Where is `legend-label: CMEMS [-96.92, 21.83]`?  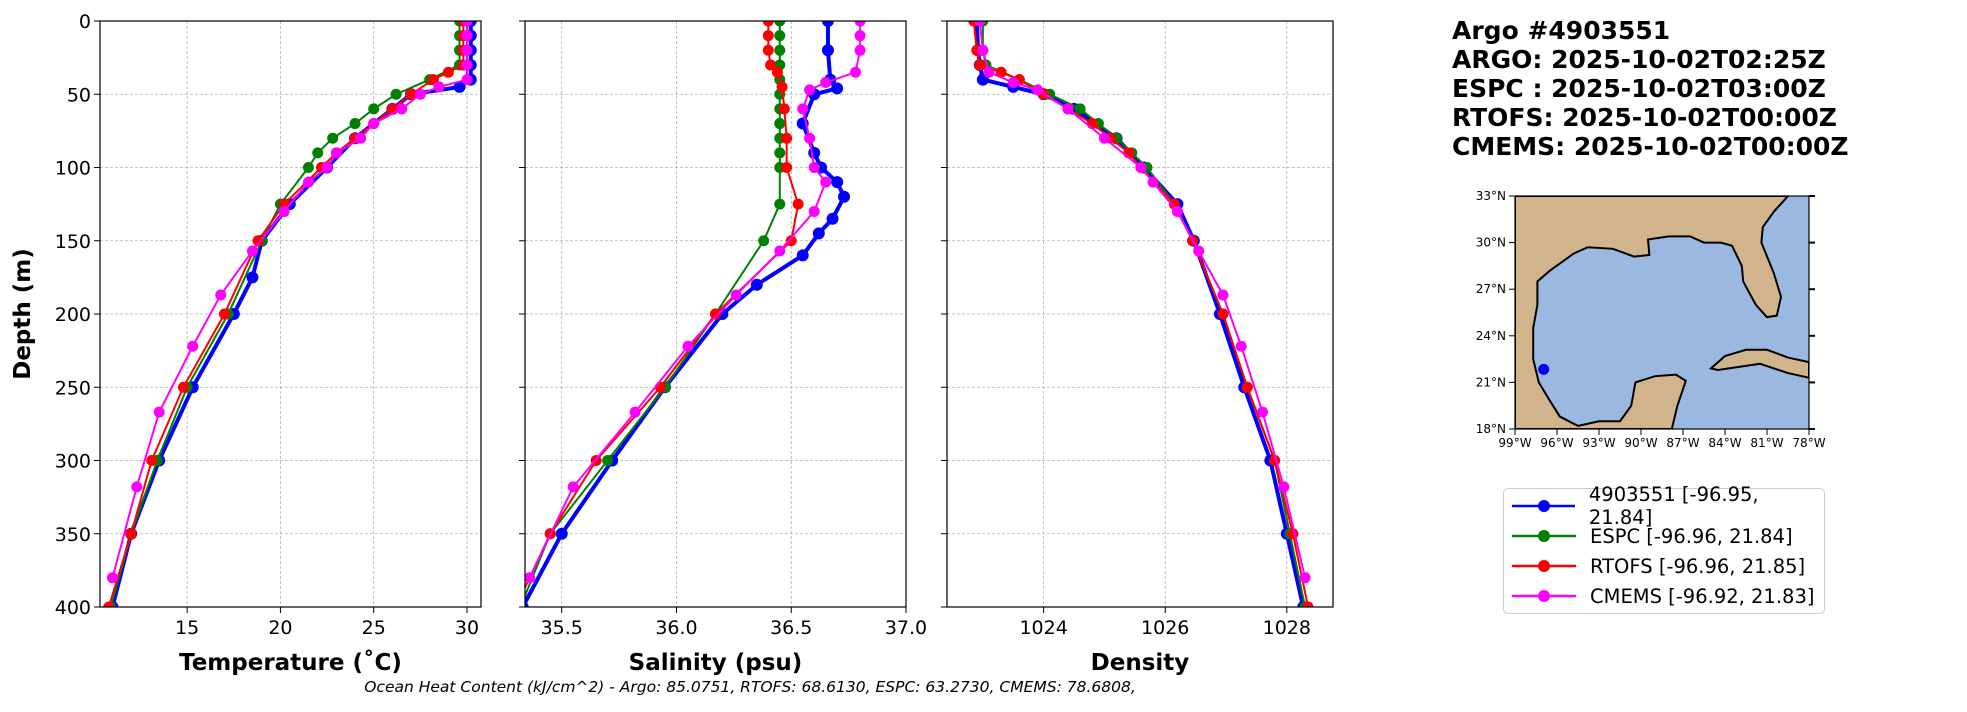 legend-label: CMEMS [-96.92, 21.83] is located at coordinates (1702, 596).